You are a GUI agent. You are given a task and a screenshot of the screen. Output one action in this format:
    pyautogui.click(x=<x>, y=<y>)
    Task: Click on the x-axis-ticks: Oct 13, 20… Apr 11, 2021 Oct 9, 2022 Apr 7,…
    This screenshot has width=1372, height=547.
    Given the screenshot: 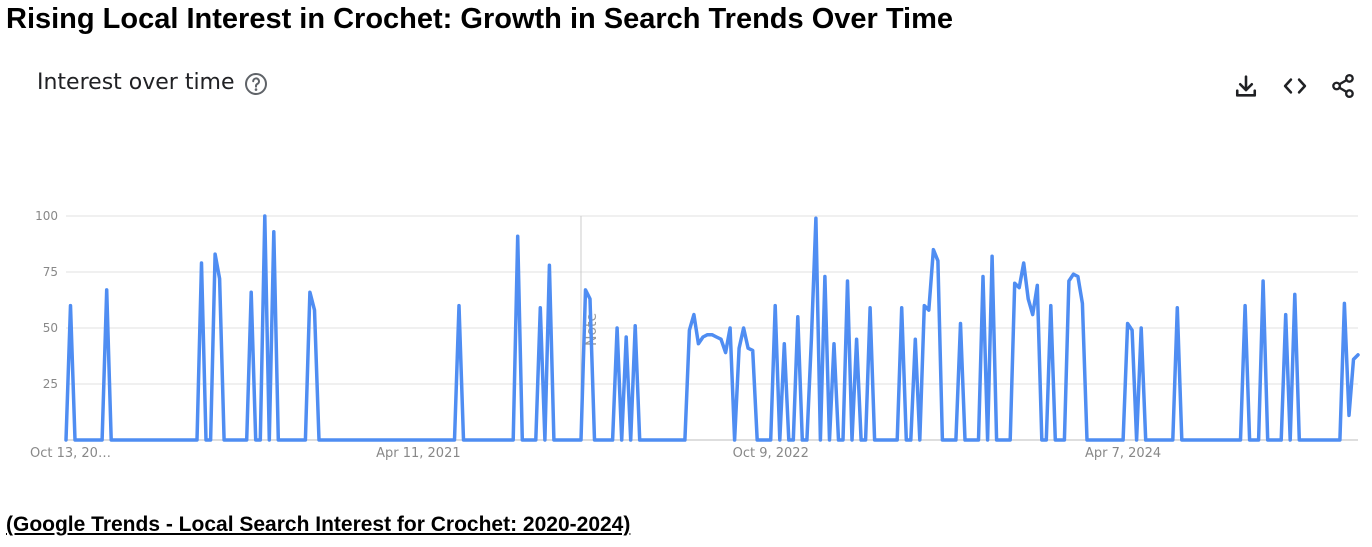 What is the action you would take?
    pyautogui.click(x=595, y=453)
    